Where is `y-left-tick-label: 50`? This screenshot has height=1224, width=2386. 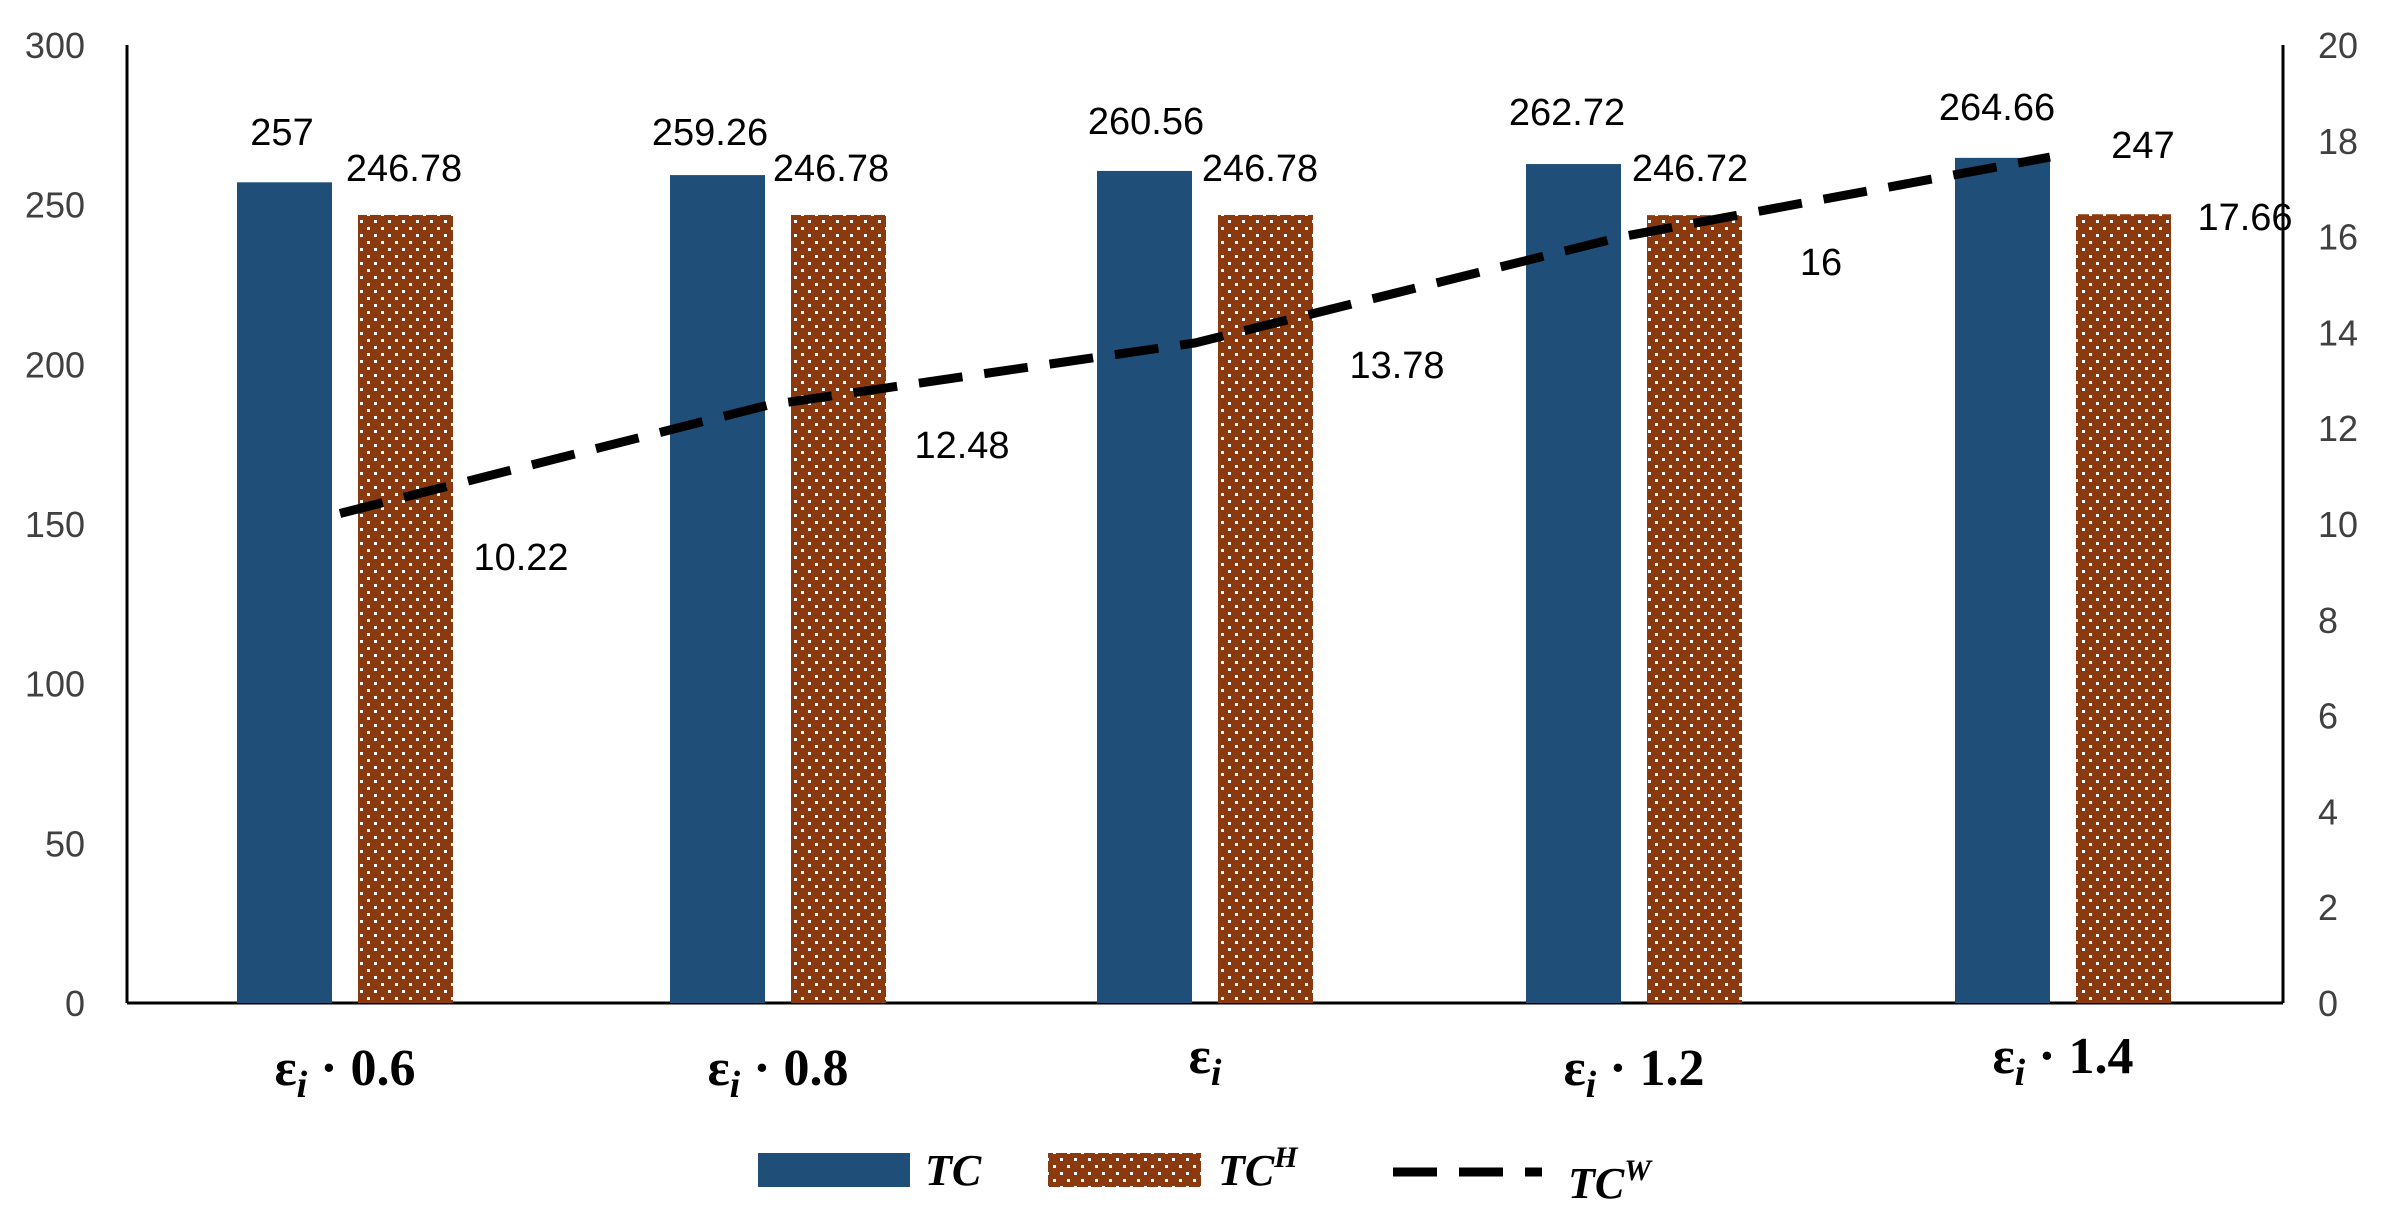 y-left-tick-label: 50 is located at coordinates (65, 843).